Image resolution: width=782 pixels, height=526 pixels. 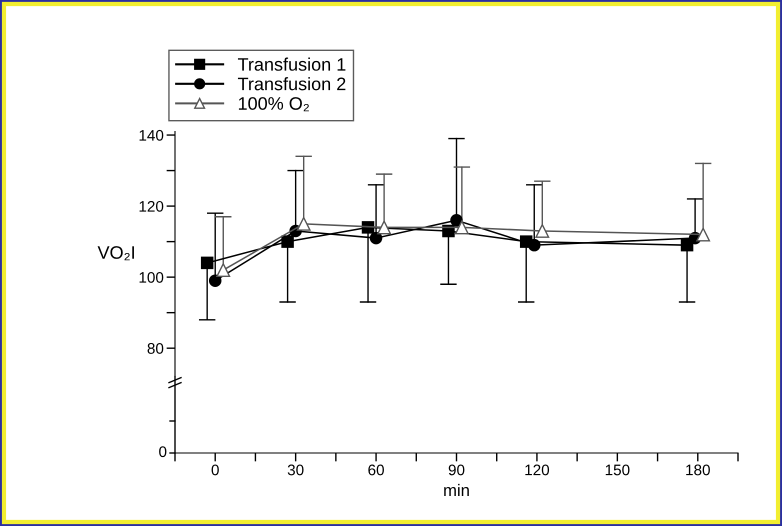 I want to click on legend-label: Transfusion 2, so click(x=292, y=83).